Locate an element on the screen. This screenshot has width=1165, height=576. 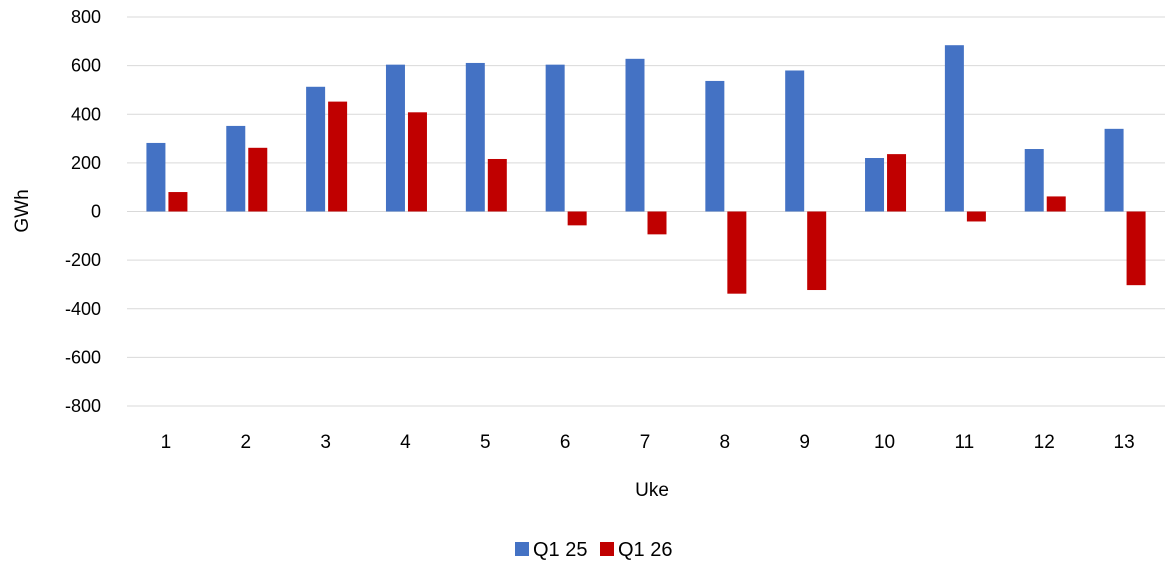
x-tick-label: 10 is located at coordinates (884, 442).